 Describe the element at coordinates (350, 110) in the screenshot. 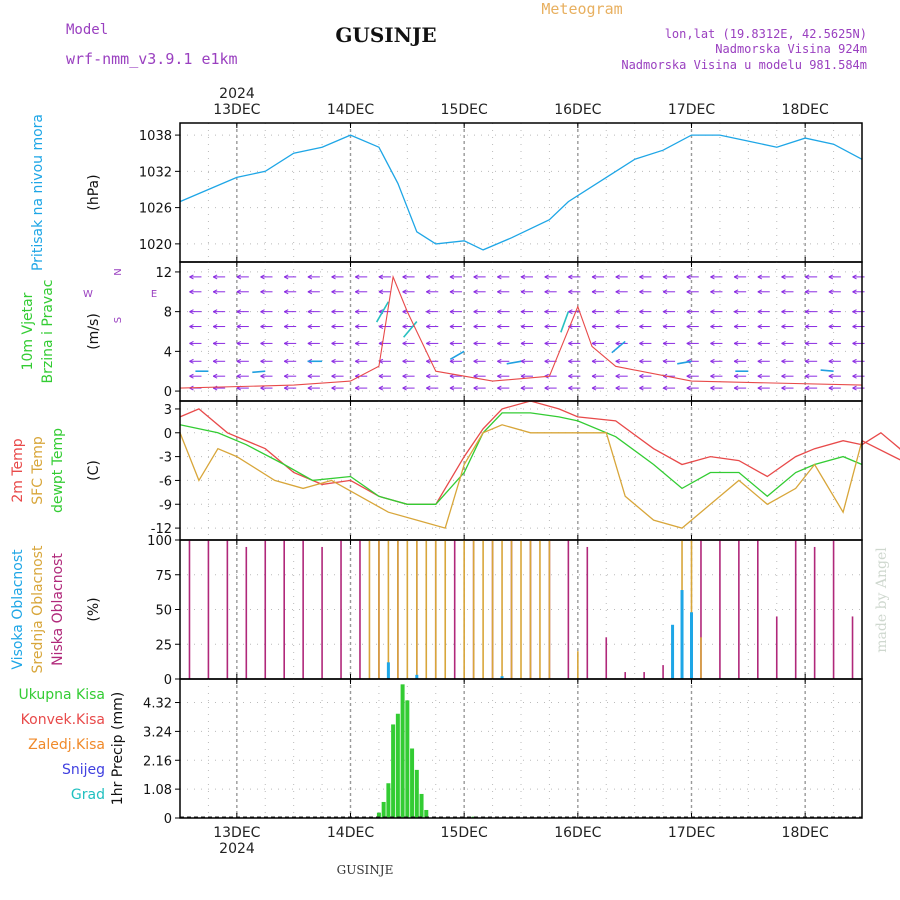

I see `top-date-label: 14DEC` at that location.